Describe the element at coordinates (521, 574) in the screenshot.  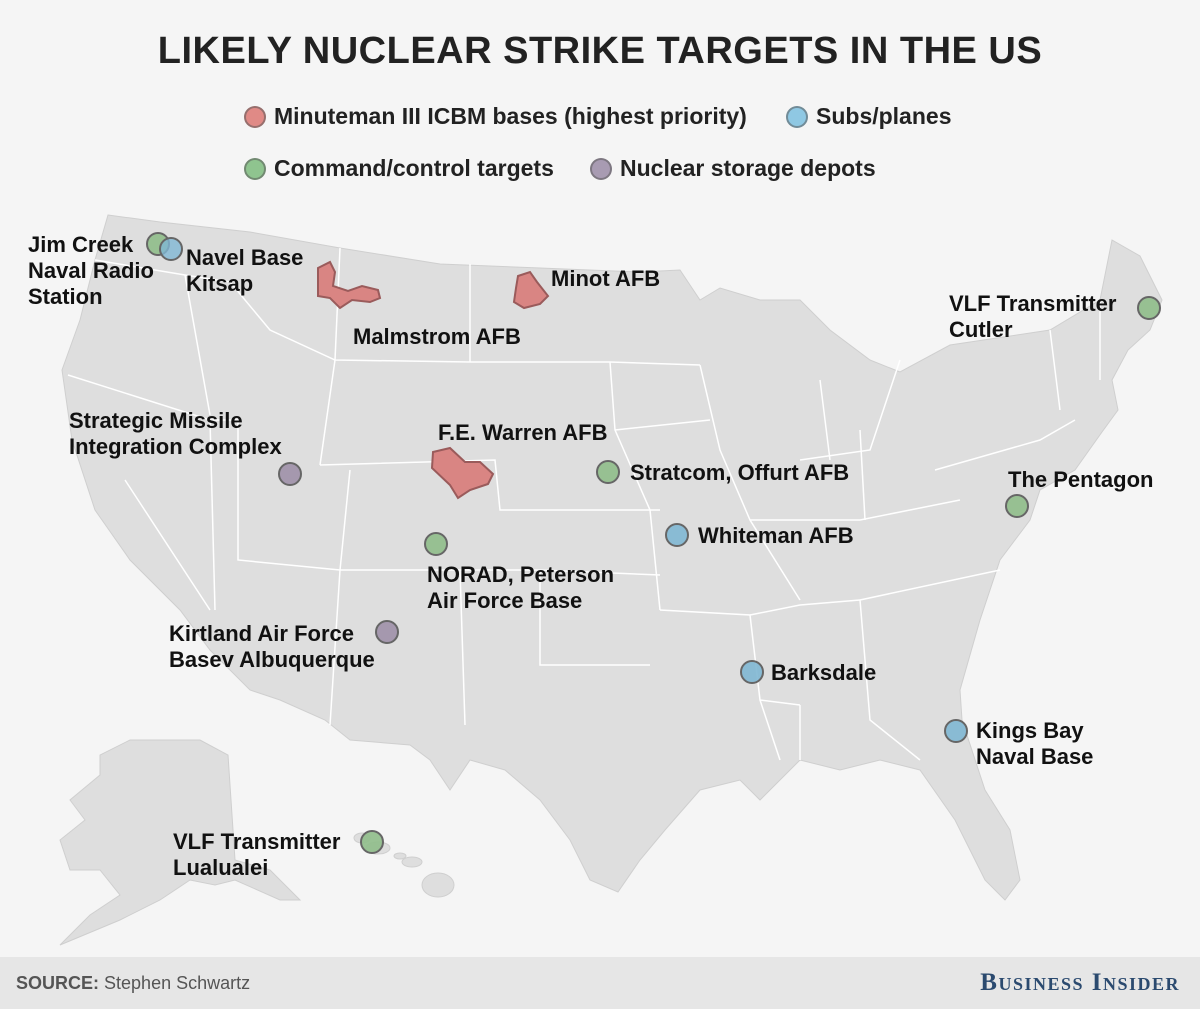
I see `label-line: NORAD, Peterson` at that location.